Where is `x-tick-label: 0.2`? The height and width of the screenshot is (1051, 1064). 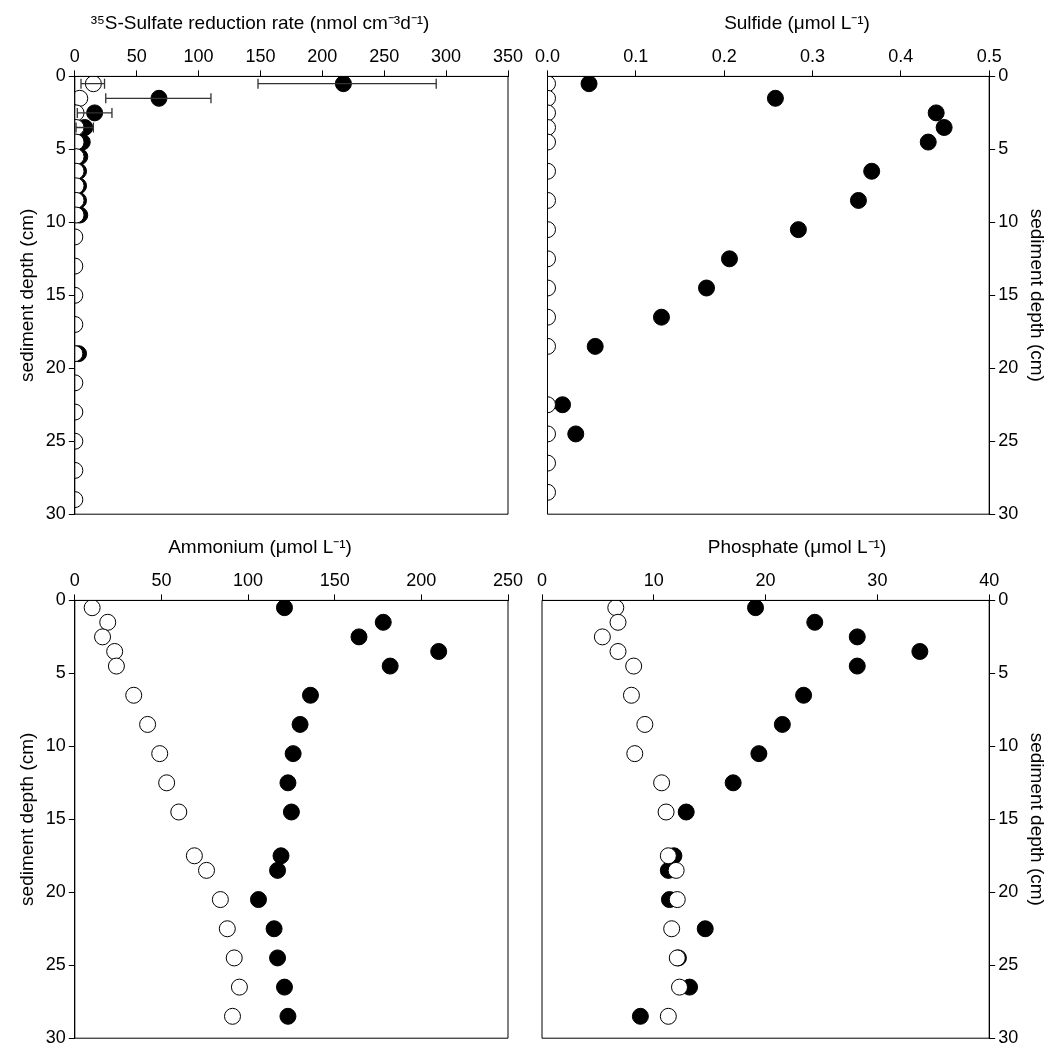 x-tick-label: 0.2 is located at coordinates (724, 55).